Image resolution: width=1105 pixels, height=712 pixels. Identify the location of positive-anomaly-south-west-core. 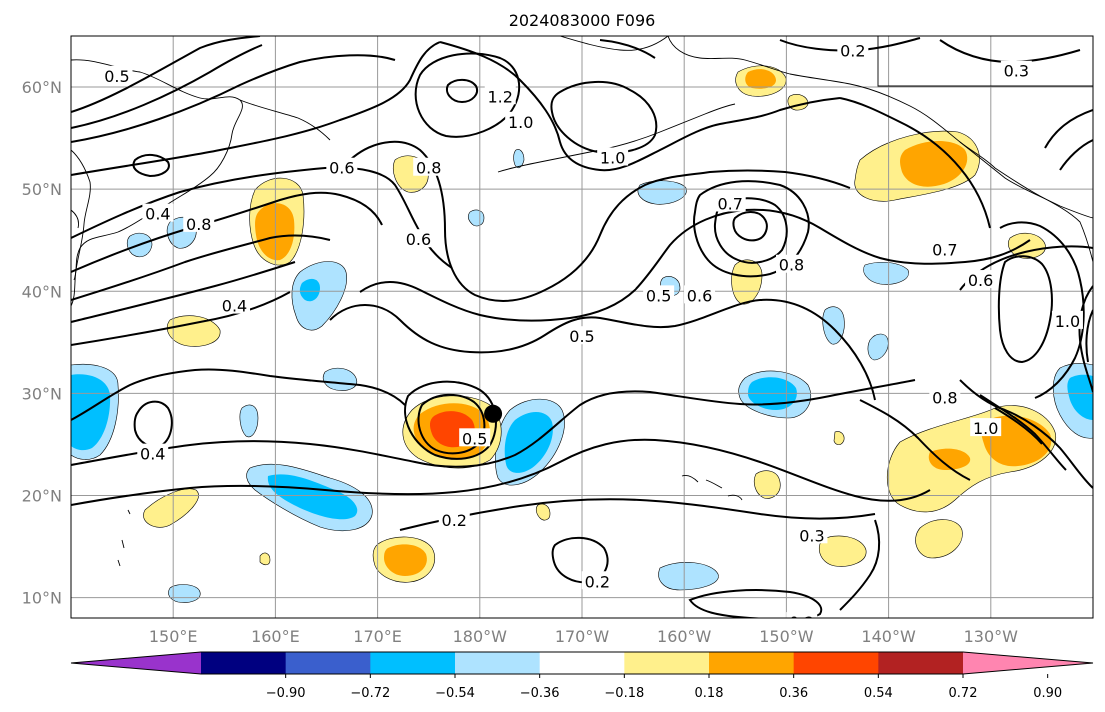
(405, 560).